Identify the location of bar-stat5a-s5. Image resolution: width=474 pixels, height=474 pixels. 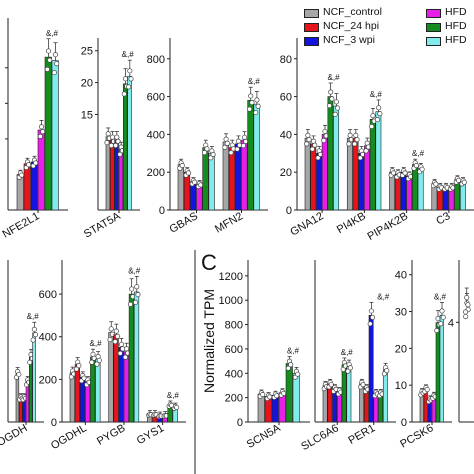
(125, 147).